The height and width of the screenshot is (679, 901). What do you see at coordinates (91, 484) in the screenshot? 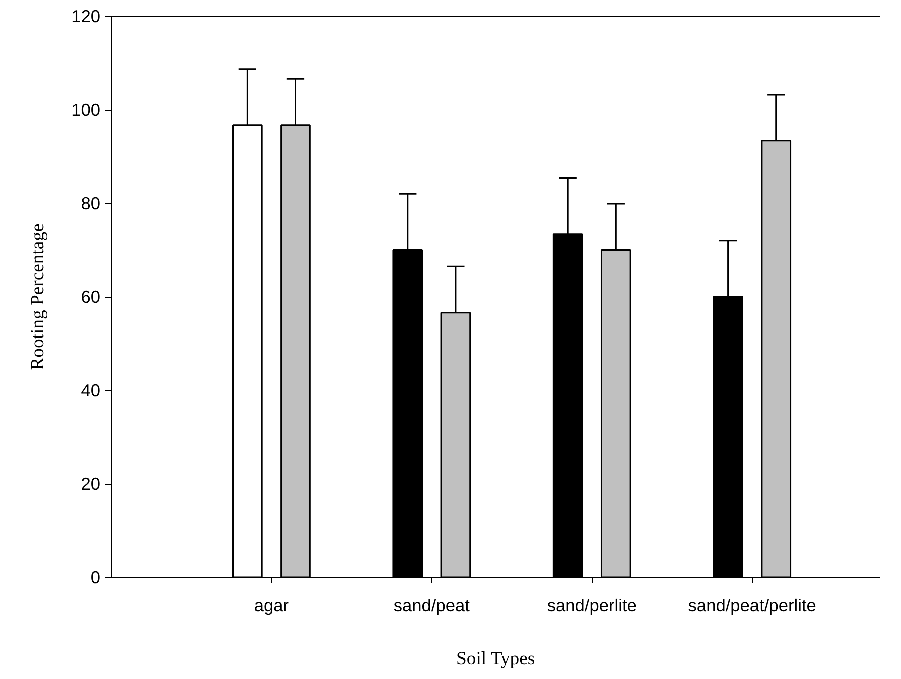
I see `y-tick-label: 20` at bounding box center [91, 484].